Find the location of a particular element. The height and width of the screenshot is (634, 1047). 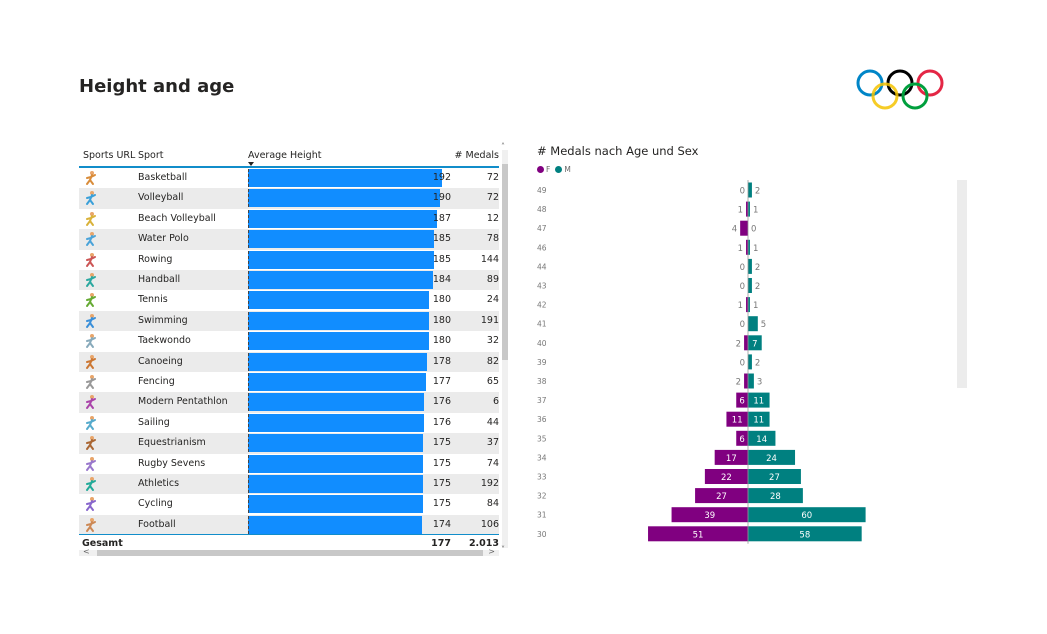

medals-value: 106 is located at coordinates (489, 524).